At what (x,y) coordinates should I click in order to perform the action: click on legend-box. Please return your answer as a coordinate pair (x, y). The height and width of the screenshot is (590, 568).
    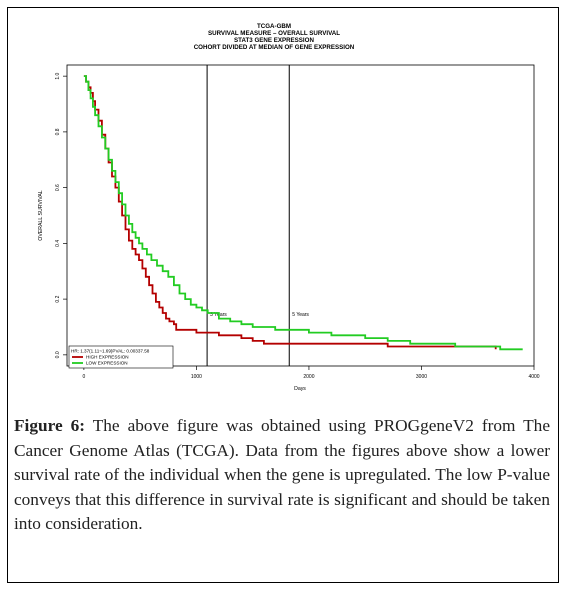
    Looking at the image, I should click on (121, 357).